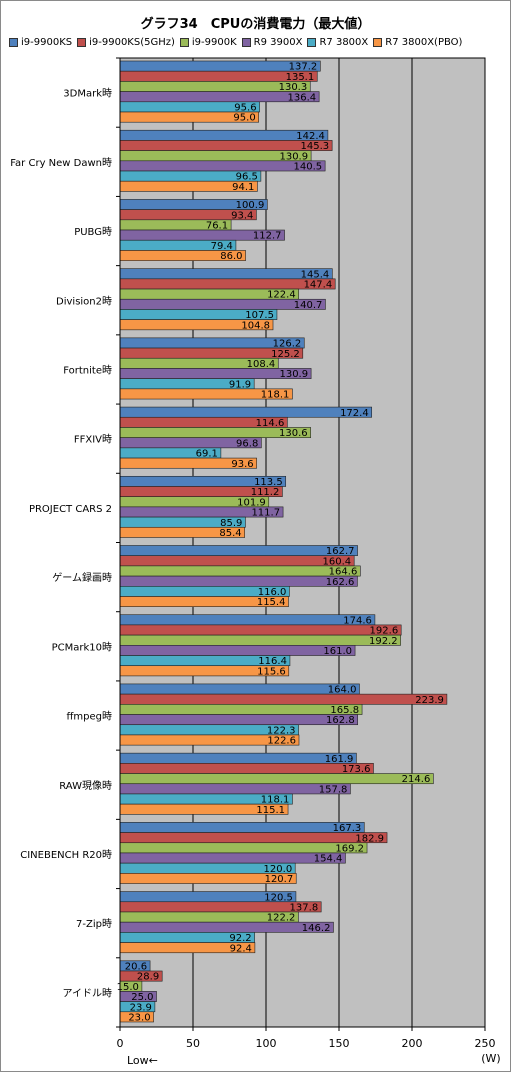  Describe the element at coordinates (281, 295) in the screenshot. I see `value-label: 122.4` at that location.